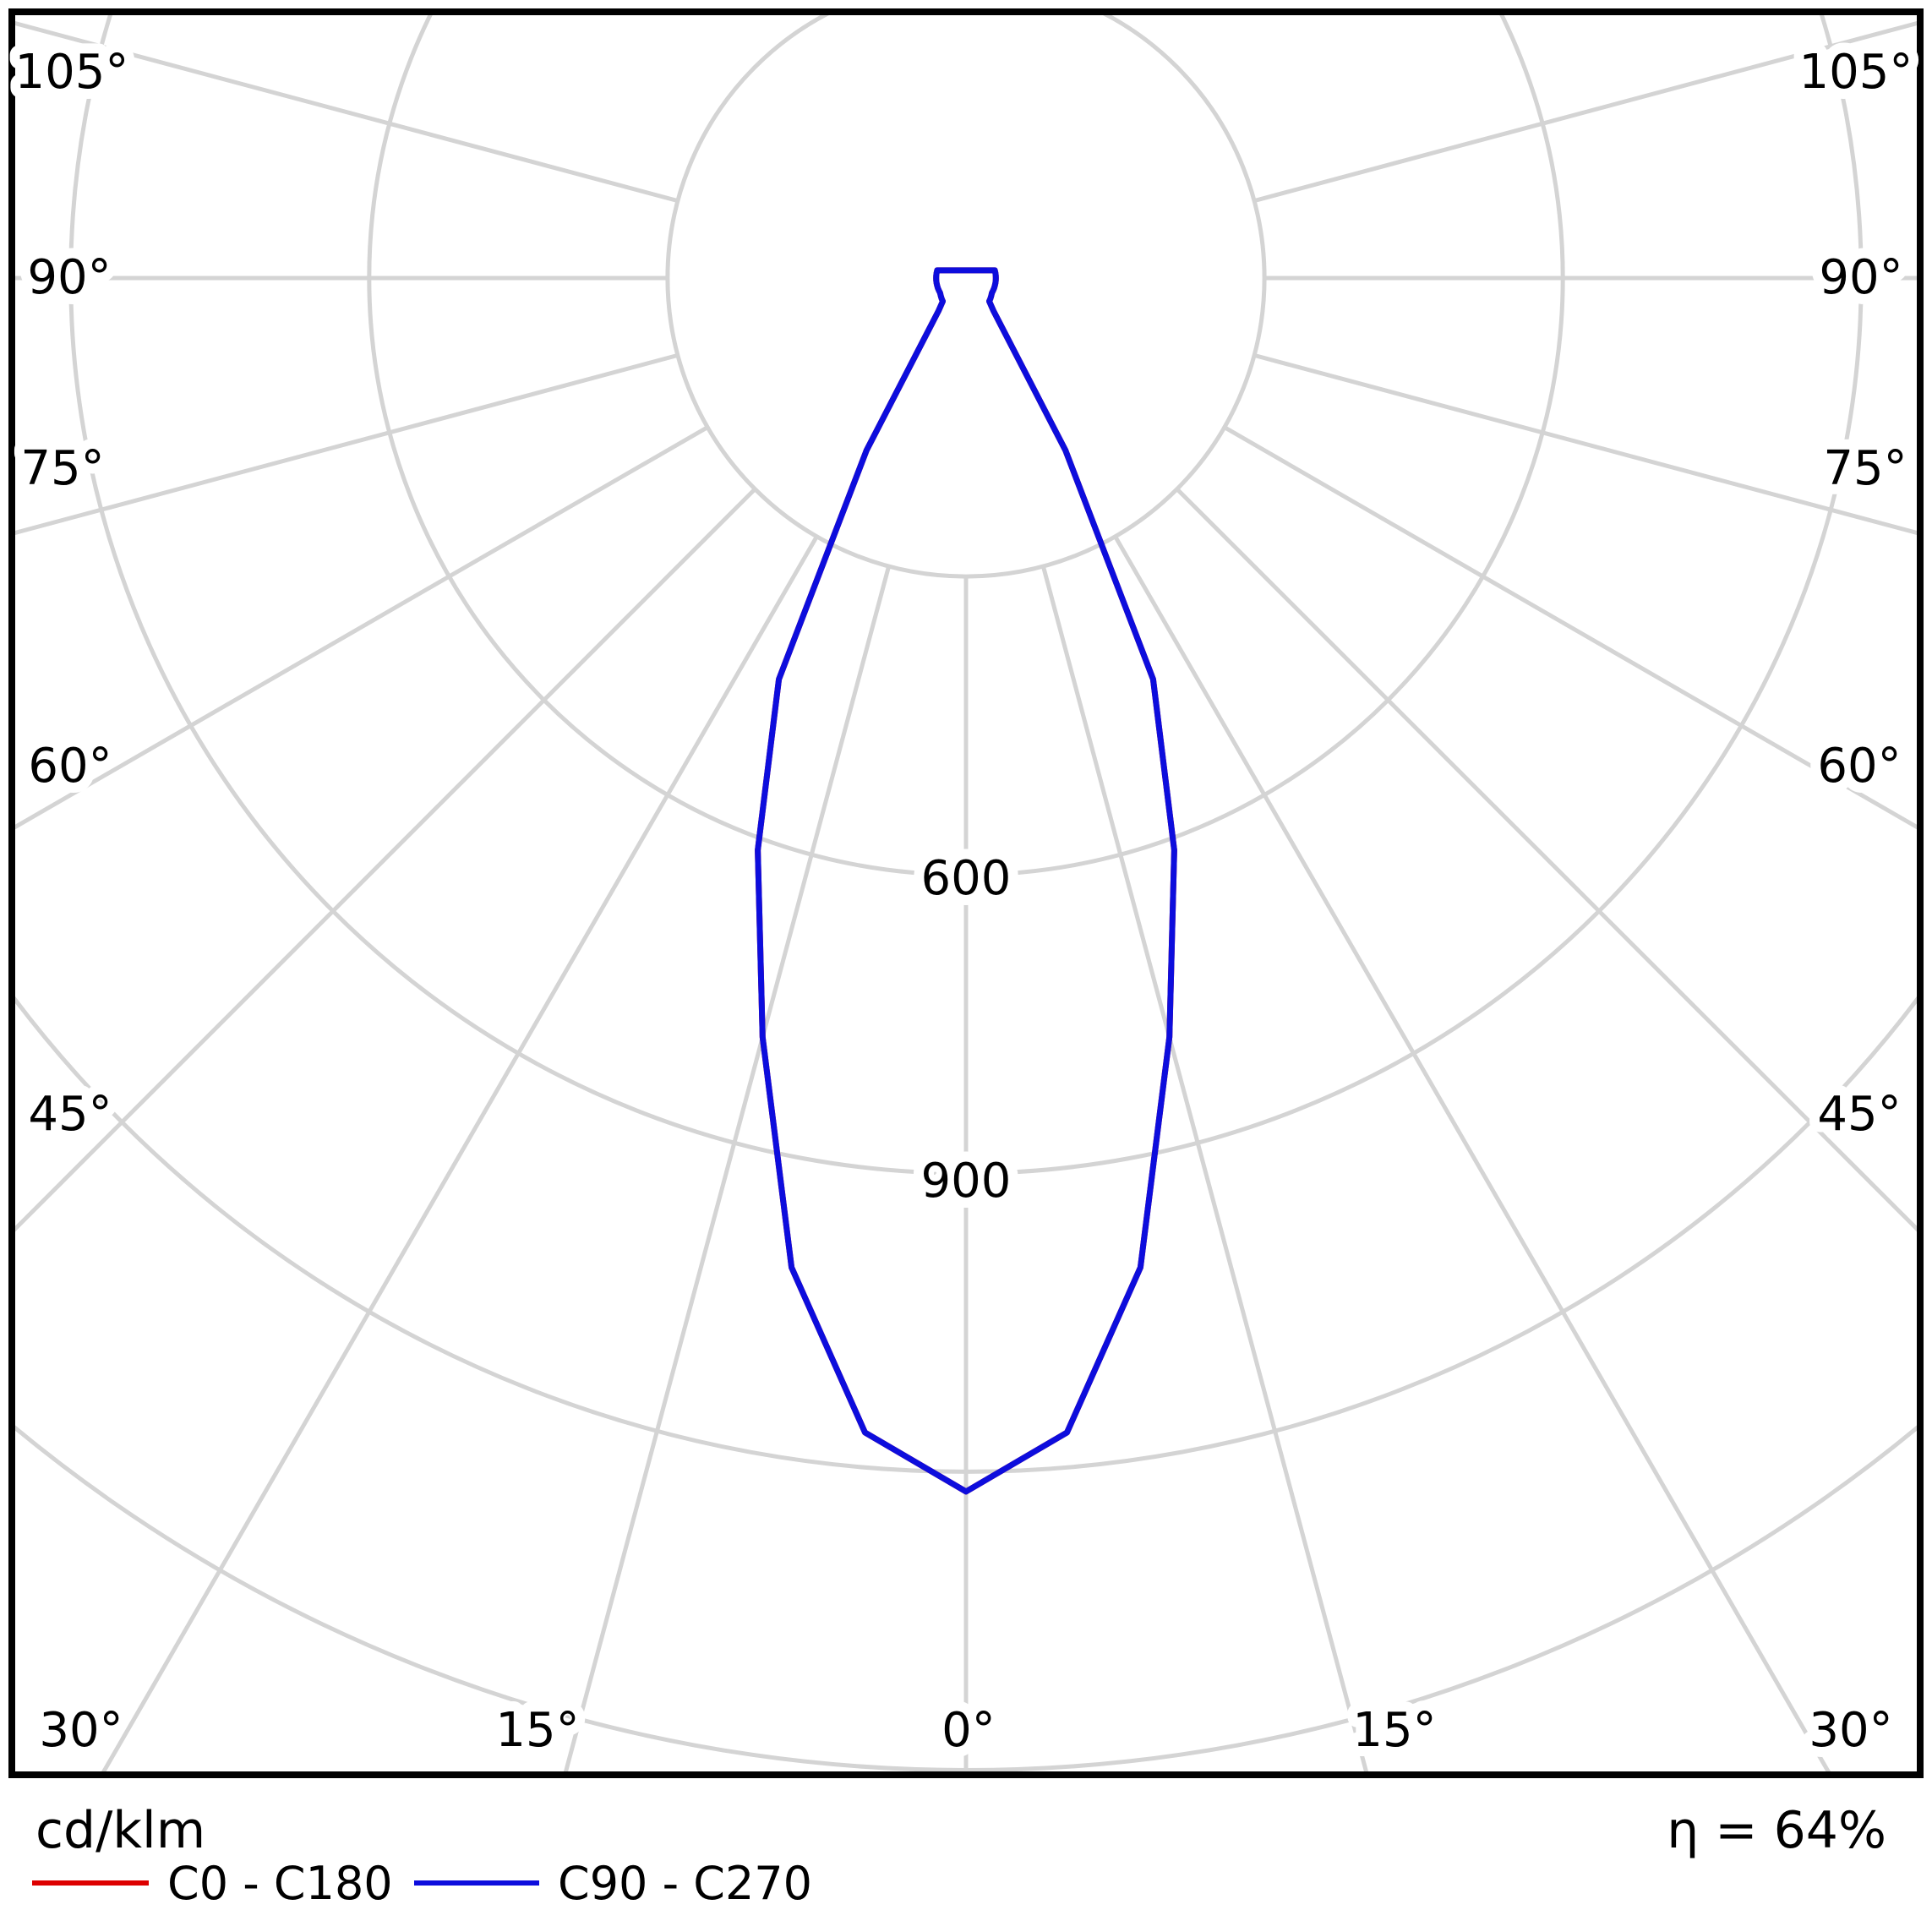 The image size is (1932, 1932). I want to click on chart-footer: cd/klm η = 64% C0 - C180 C90 - C270, so click(959, 1855).